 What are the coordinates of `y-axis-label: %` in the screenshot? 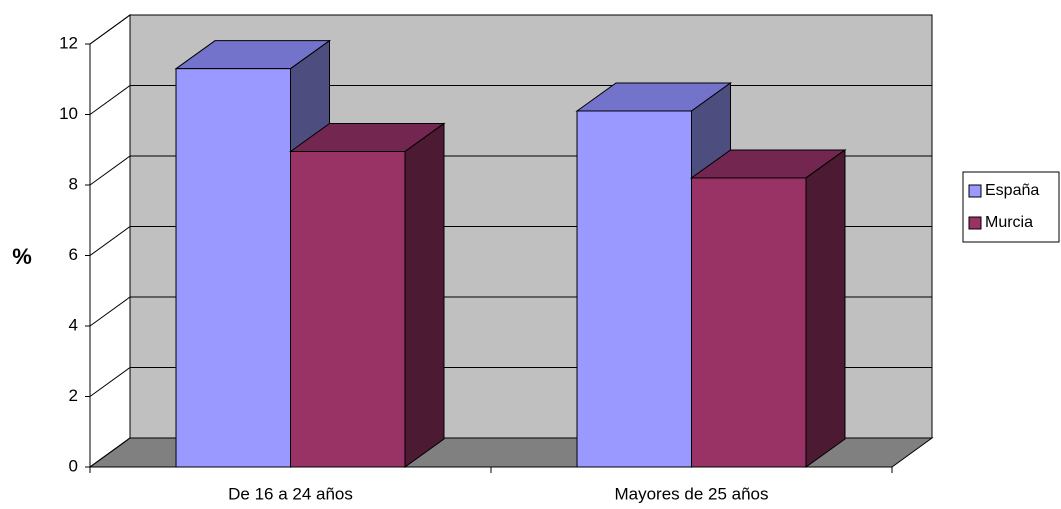 It's located at (22, 256).